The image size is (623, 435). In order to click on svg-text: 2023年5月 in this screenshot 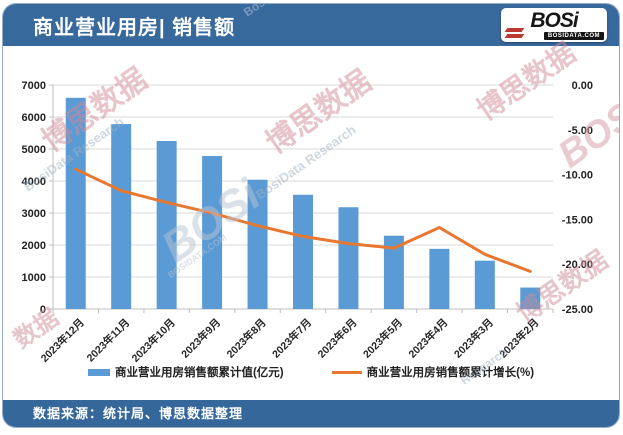, I will do `click(382, 338)`.